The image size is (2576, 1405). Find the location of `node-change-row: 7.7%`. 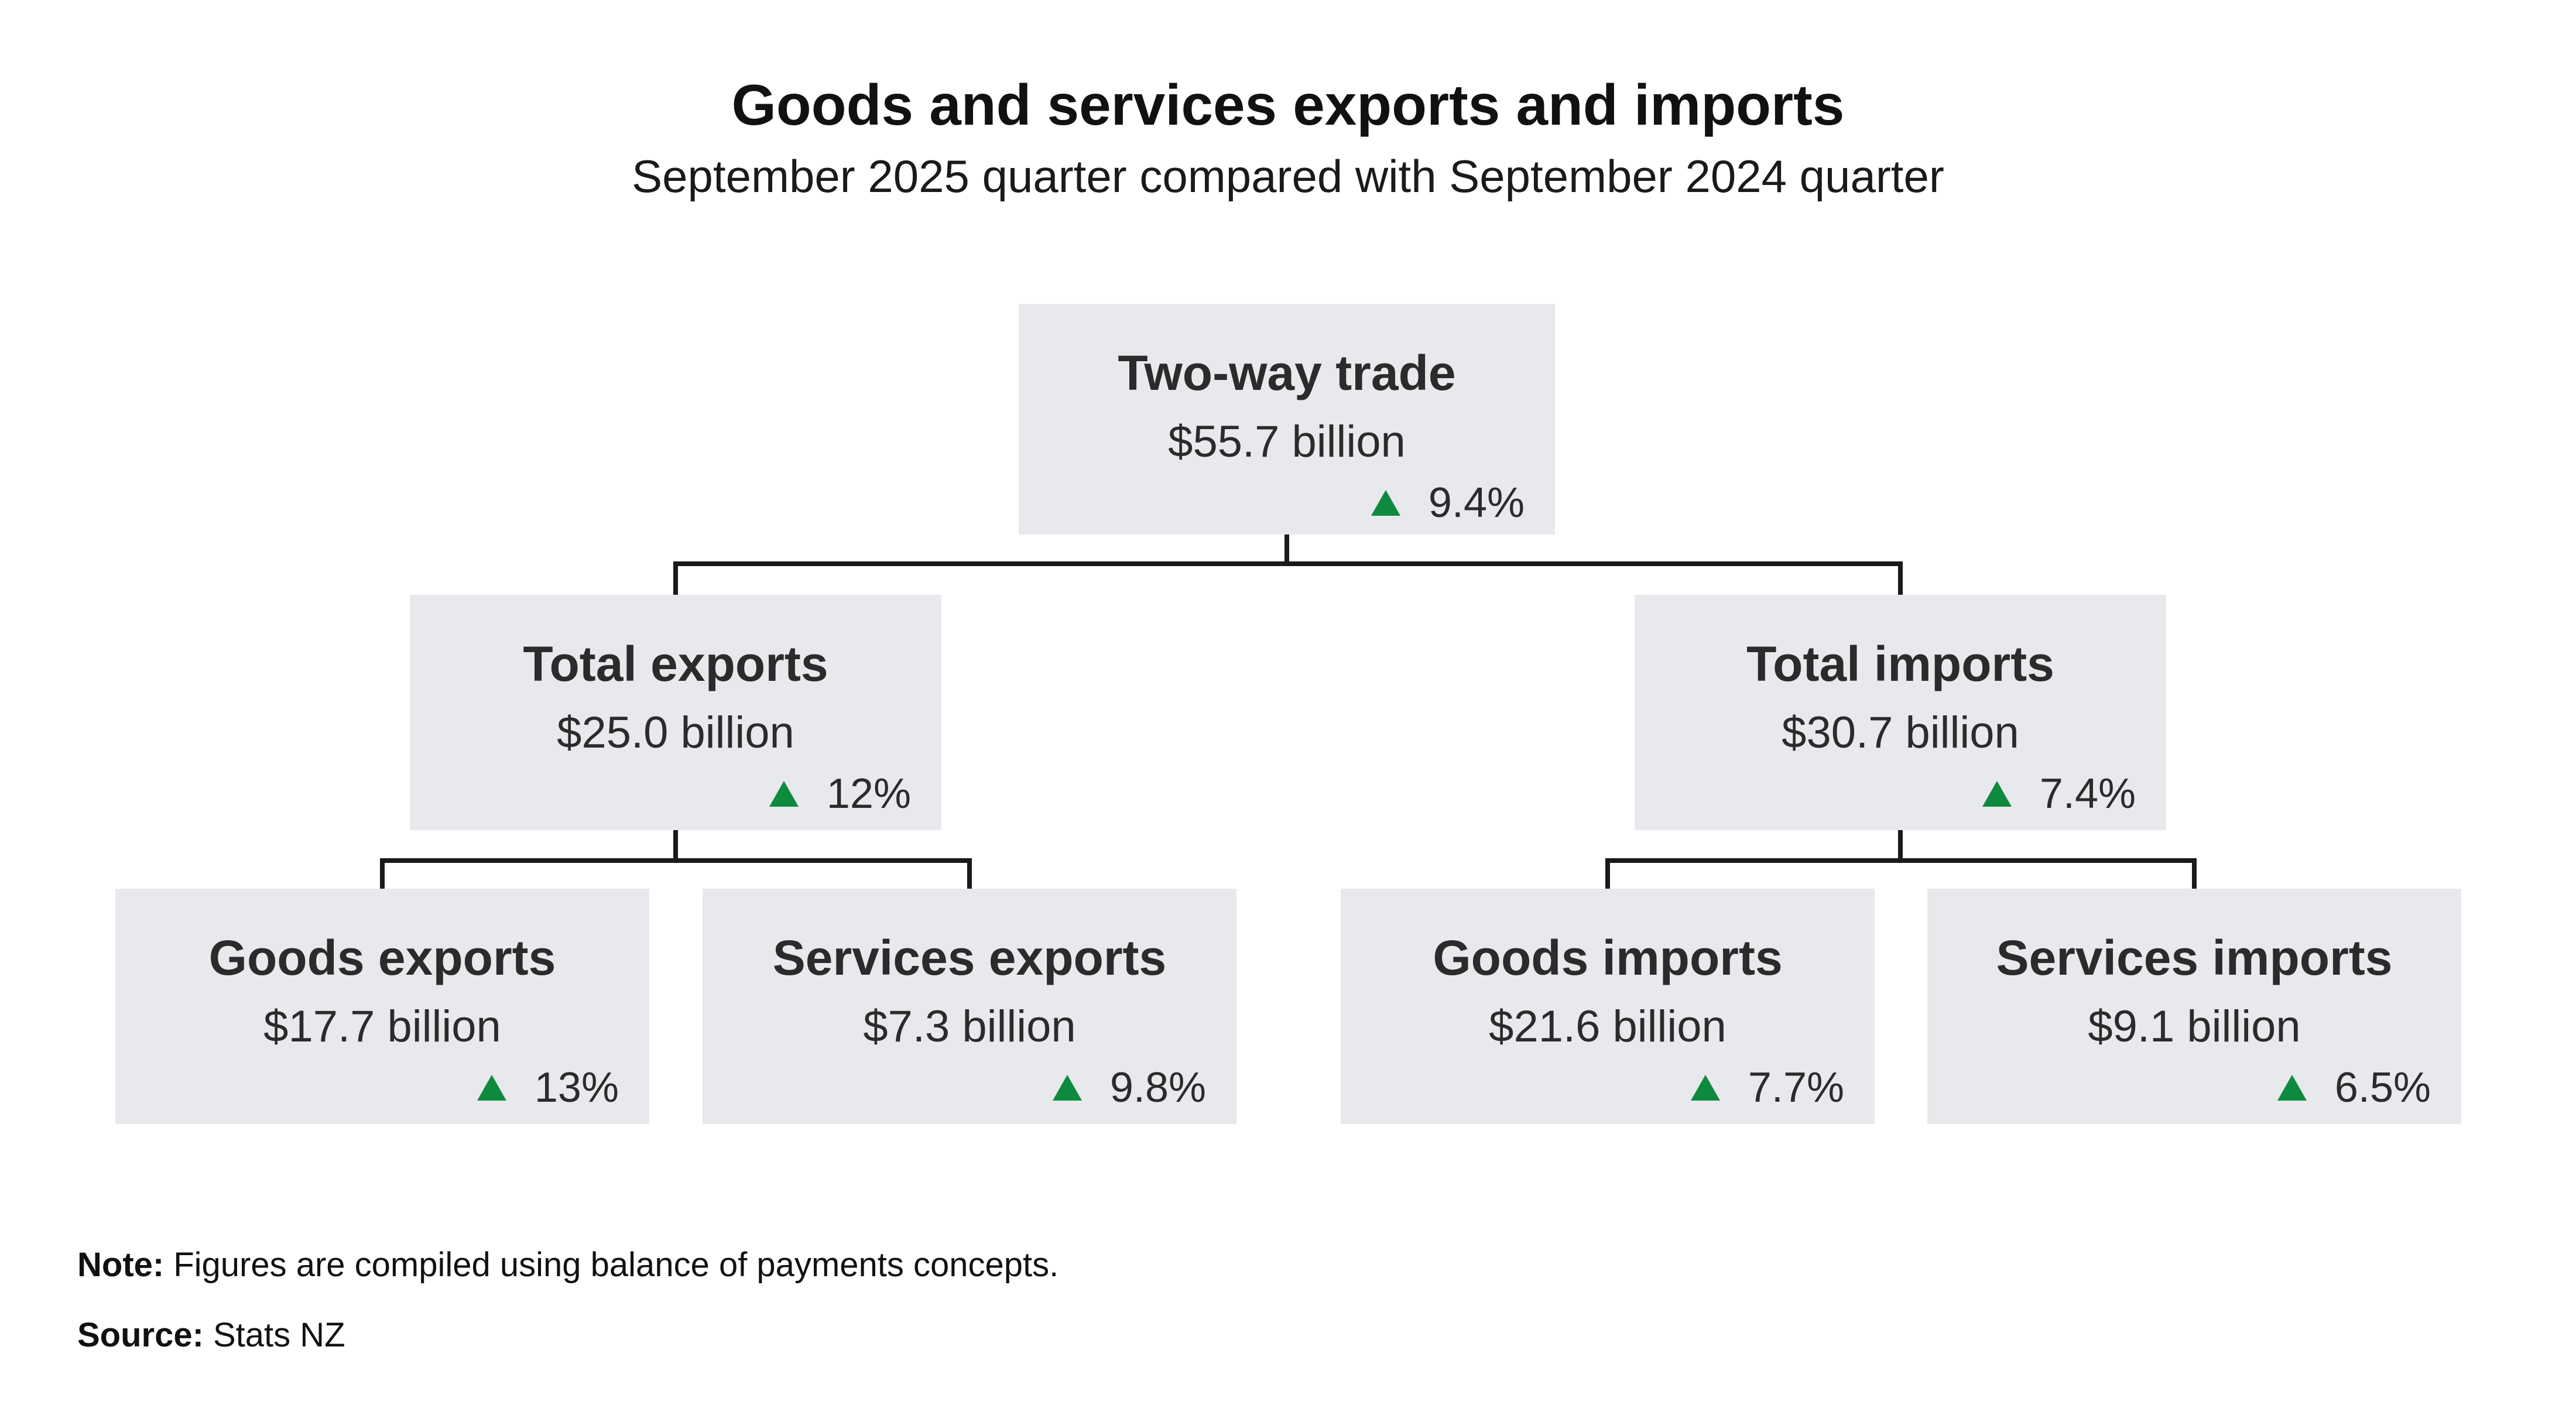

node-change-row: 7.7% is located at coordinates (1782, 1087).